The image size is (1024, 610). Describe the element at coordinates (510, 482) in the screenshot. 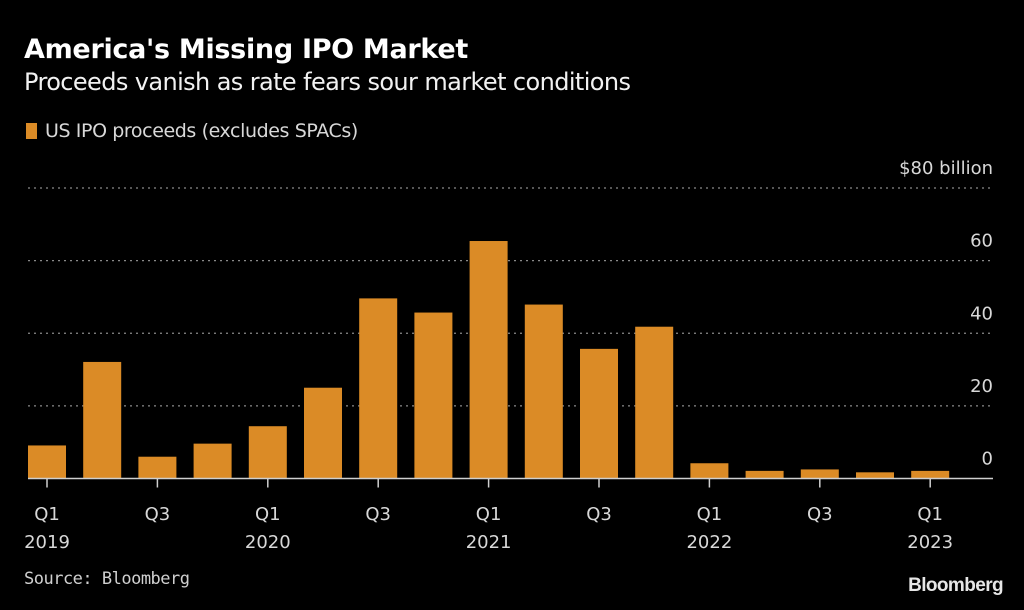

I see `x-axis` at that location.